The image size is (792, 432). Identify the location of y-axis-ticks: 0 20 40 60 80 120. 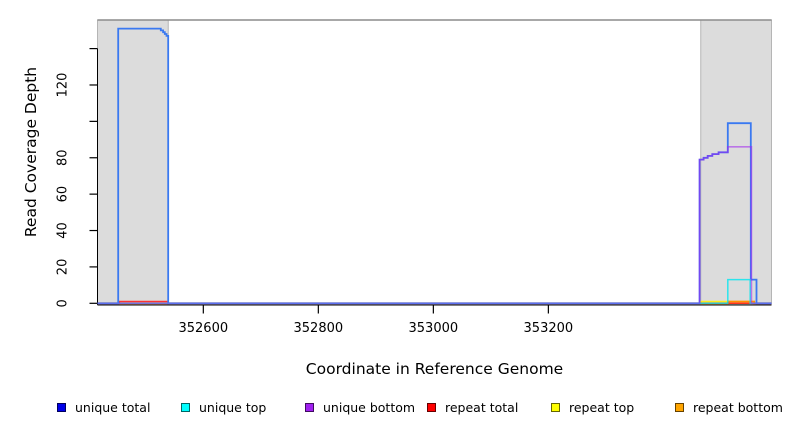
(77, 177).